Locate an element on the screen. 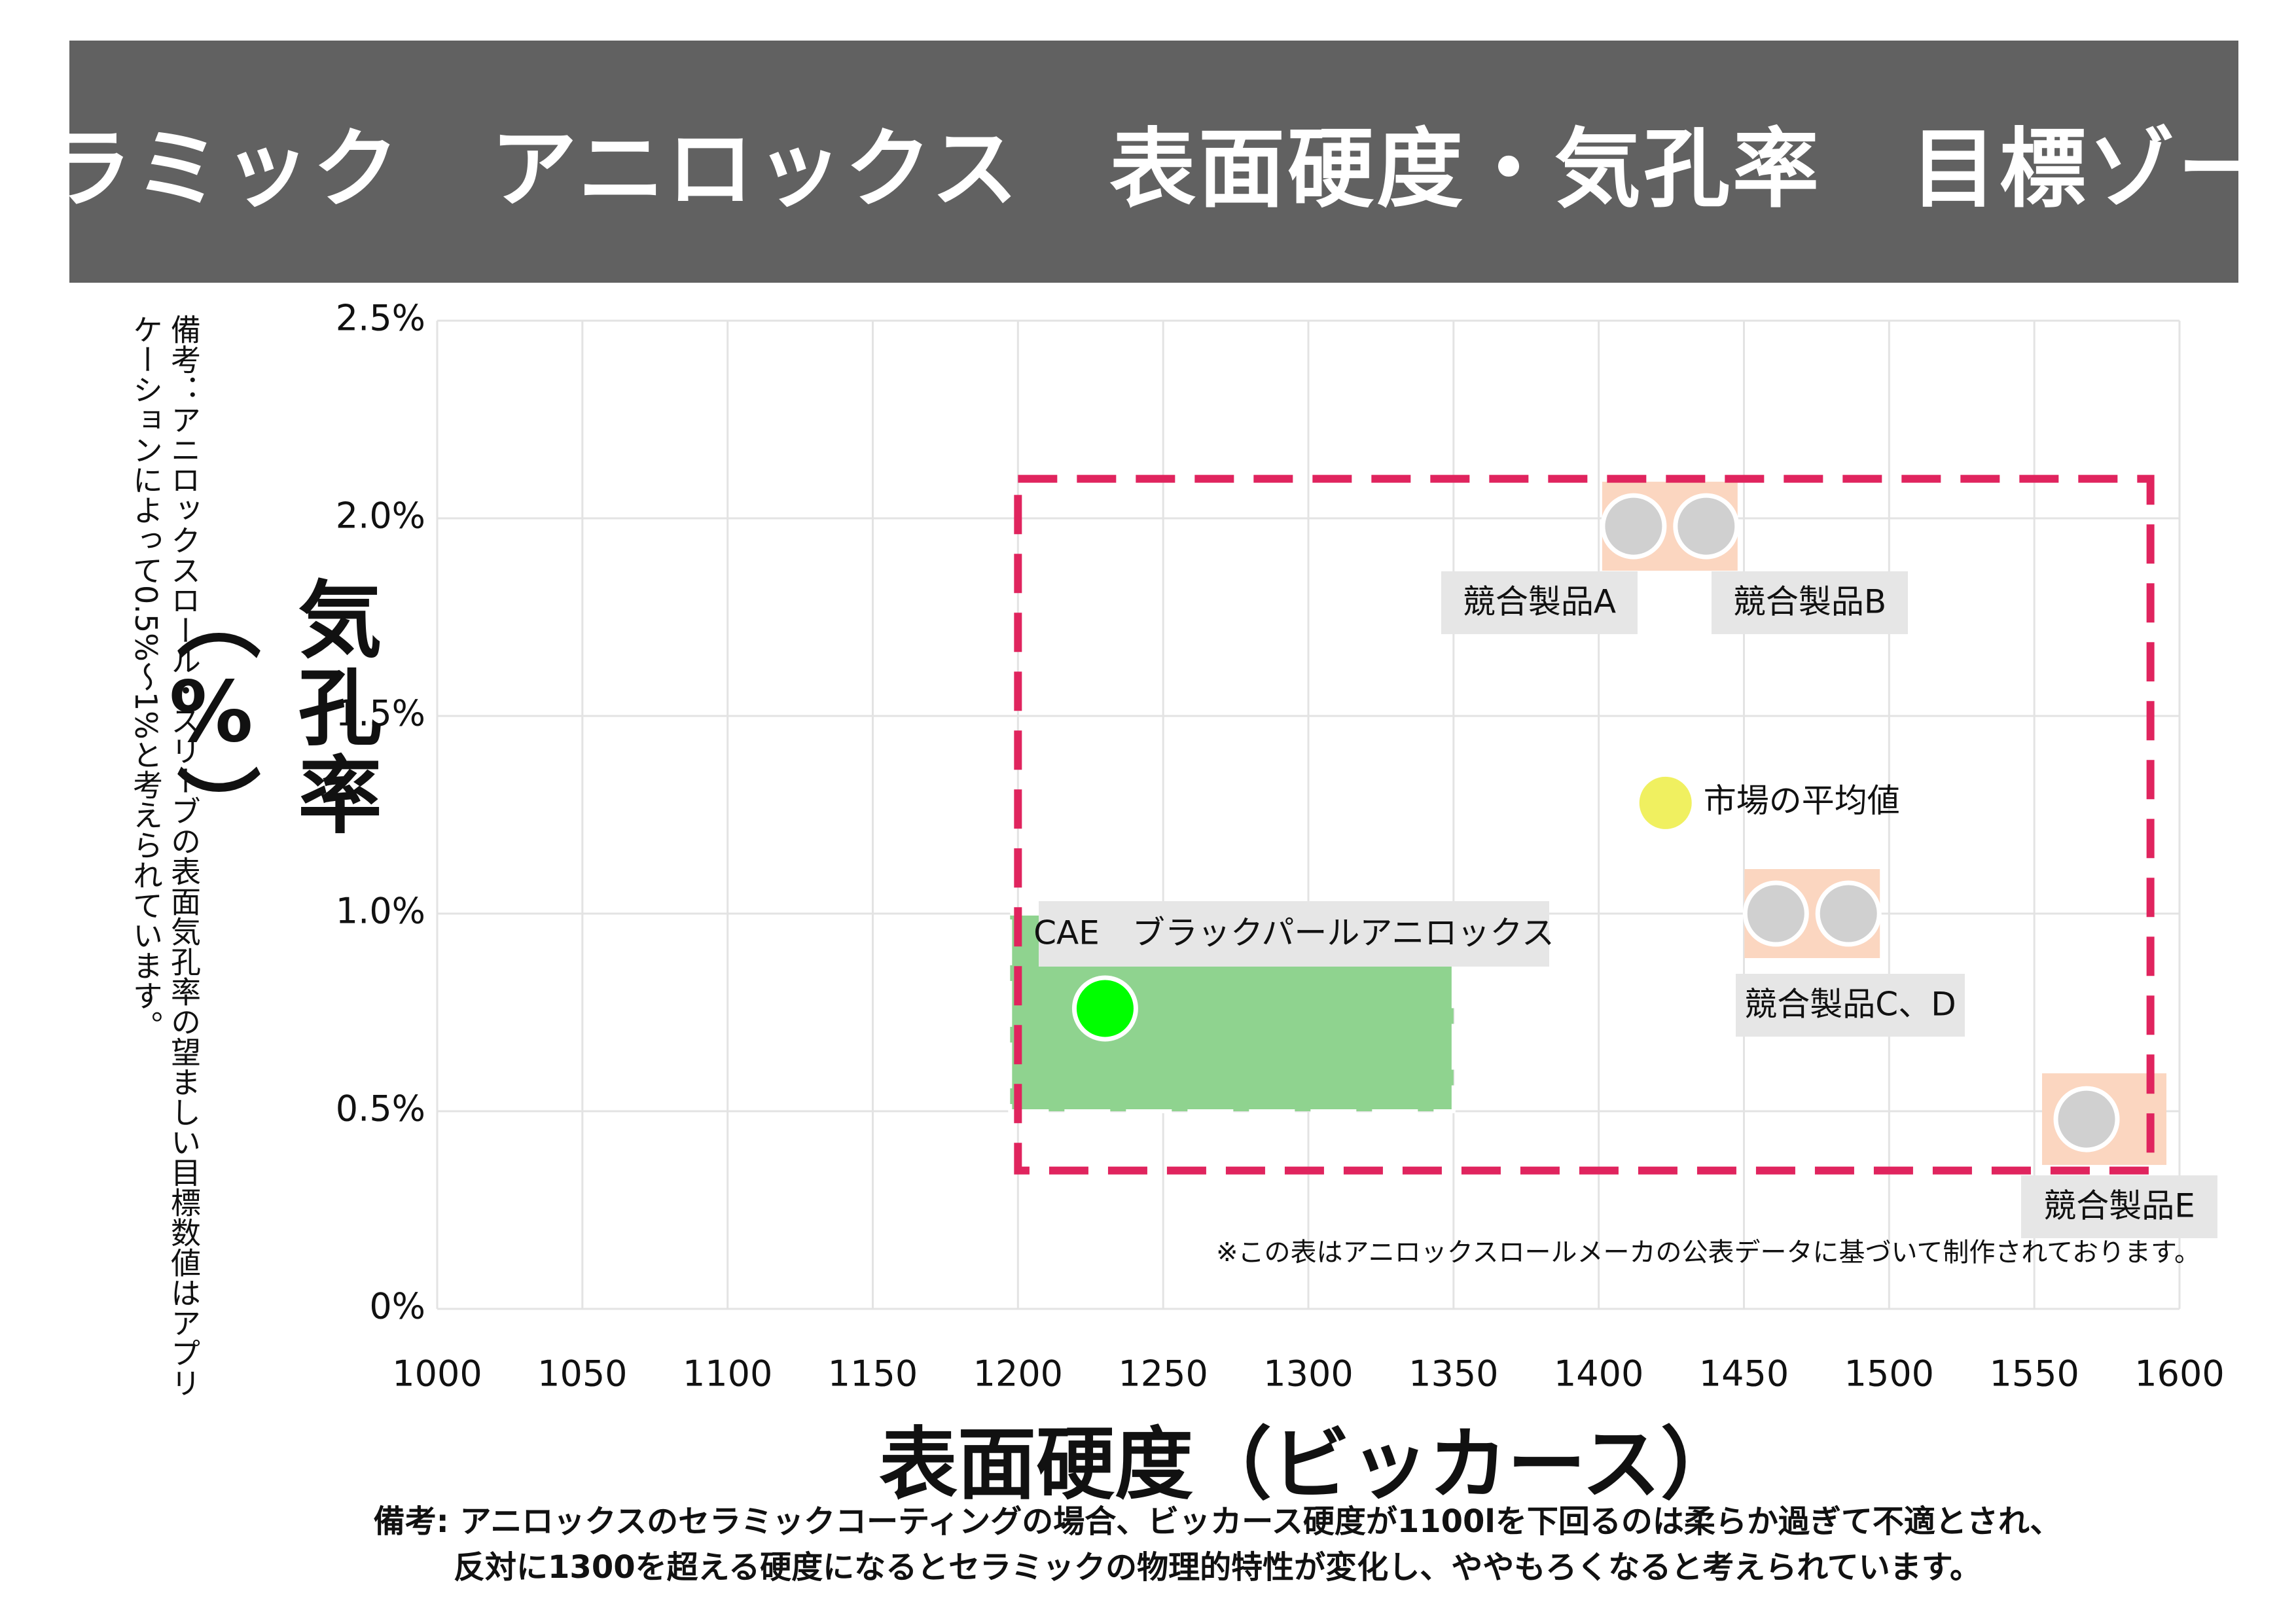  cae-point-label: CAE ブラックパールアニロックス is located at coordinates (1293, 933).